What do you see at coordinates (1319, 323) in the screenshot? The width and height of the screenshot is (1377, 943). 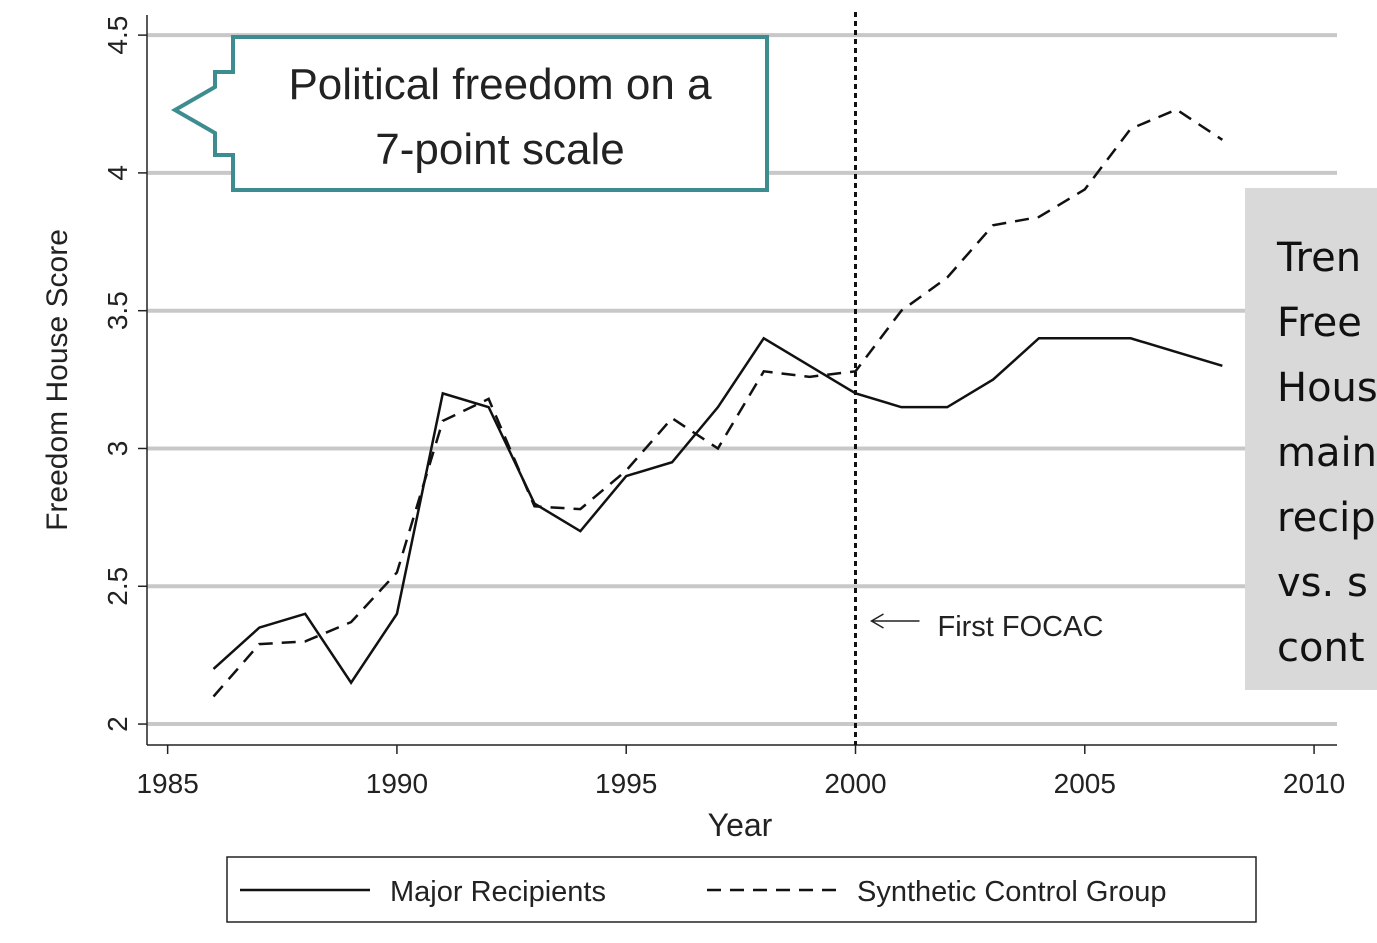 I see `side-note-line: Free` at bounding box center [1319, 323].